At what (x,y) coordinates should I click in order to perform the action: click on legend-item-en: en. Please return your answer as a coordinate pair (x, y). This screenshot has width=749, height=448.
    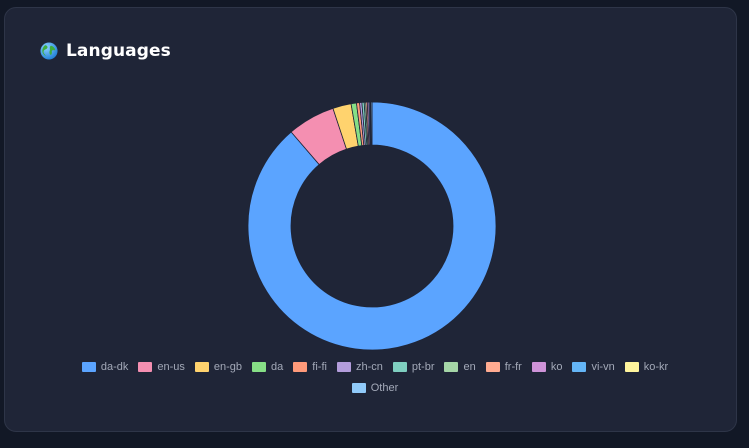
    Looking at the image, I should click on (460, 367).